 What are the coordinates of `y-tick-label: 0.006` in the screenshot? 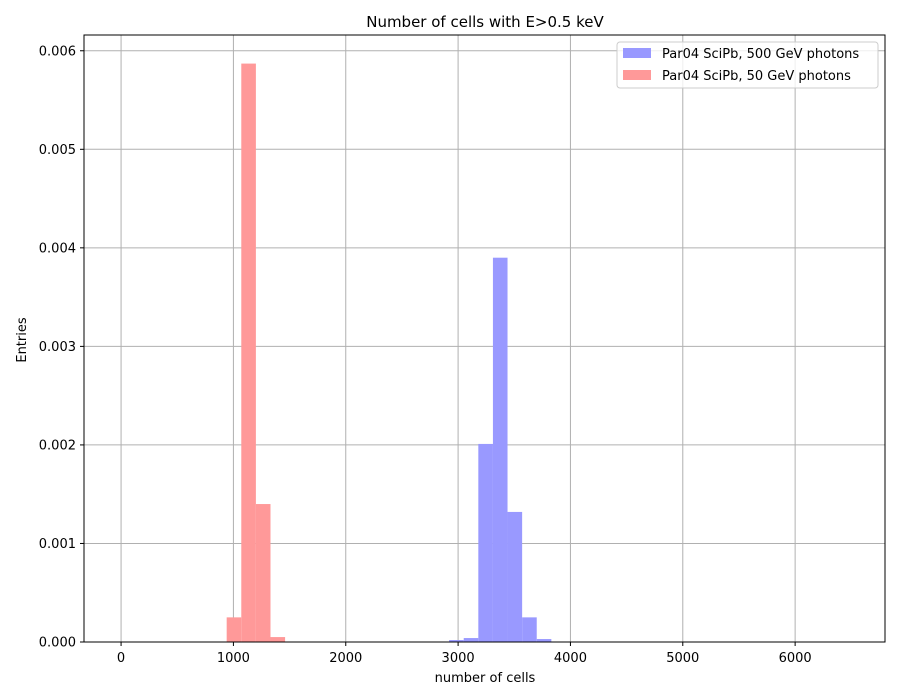 It's located at (57, 51).